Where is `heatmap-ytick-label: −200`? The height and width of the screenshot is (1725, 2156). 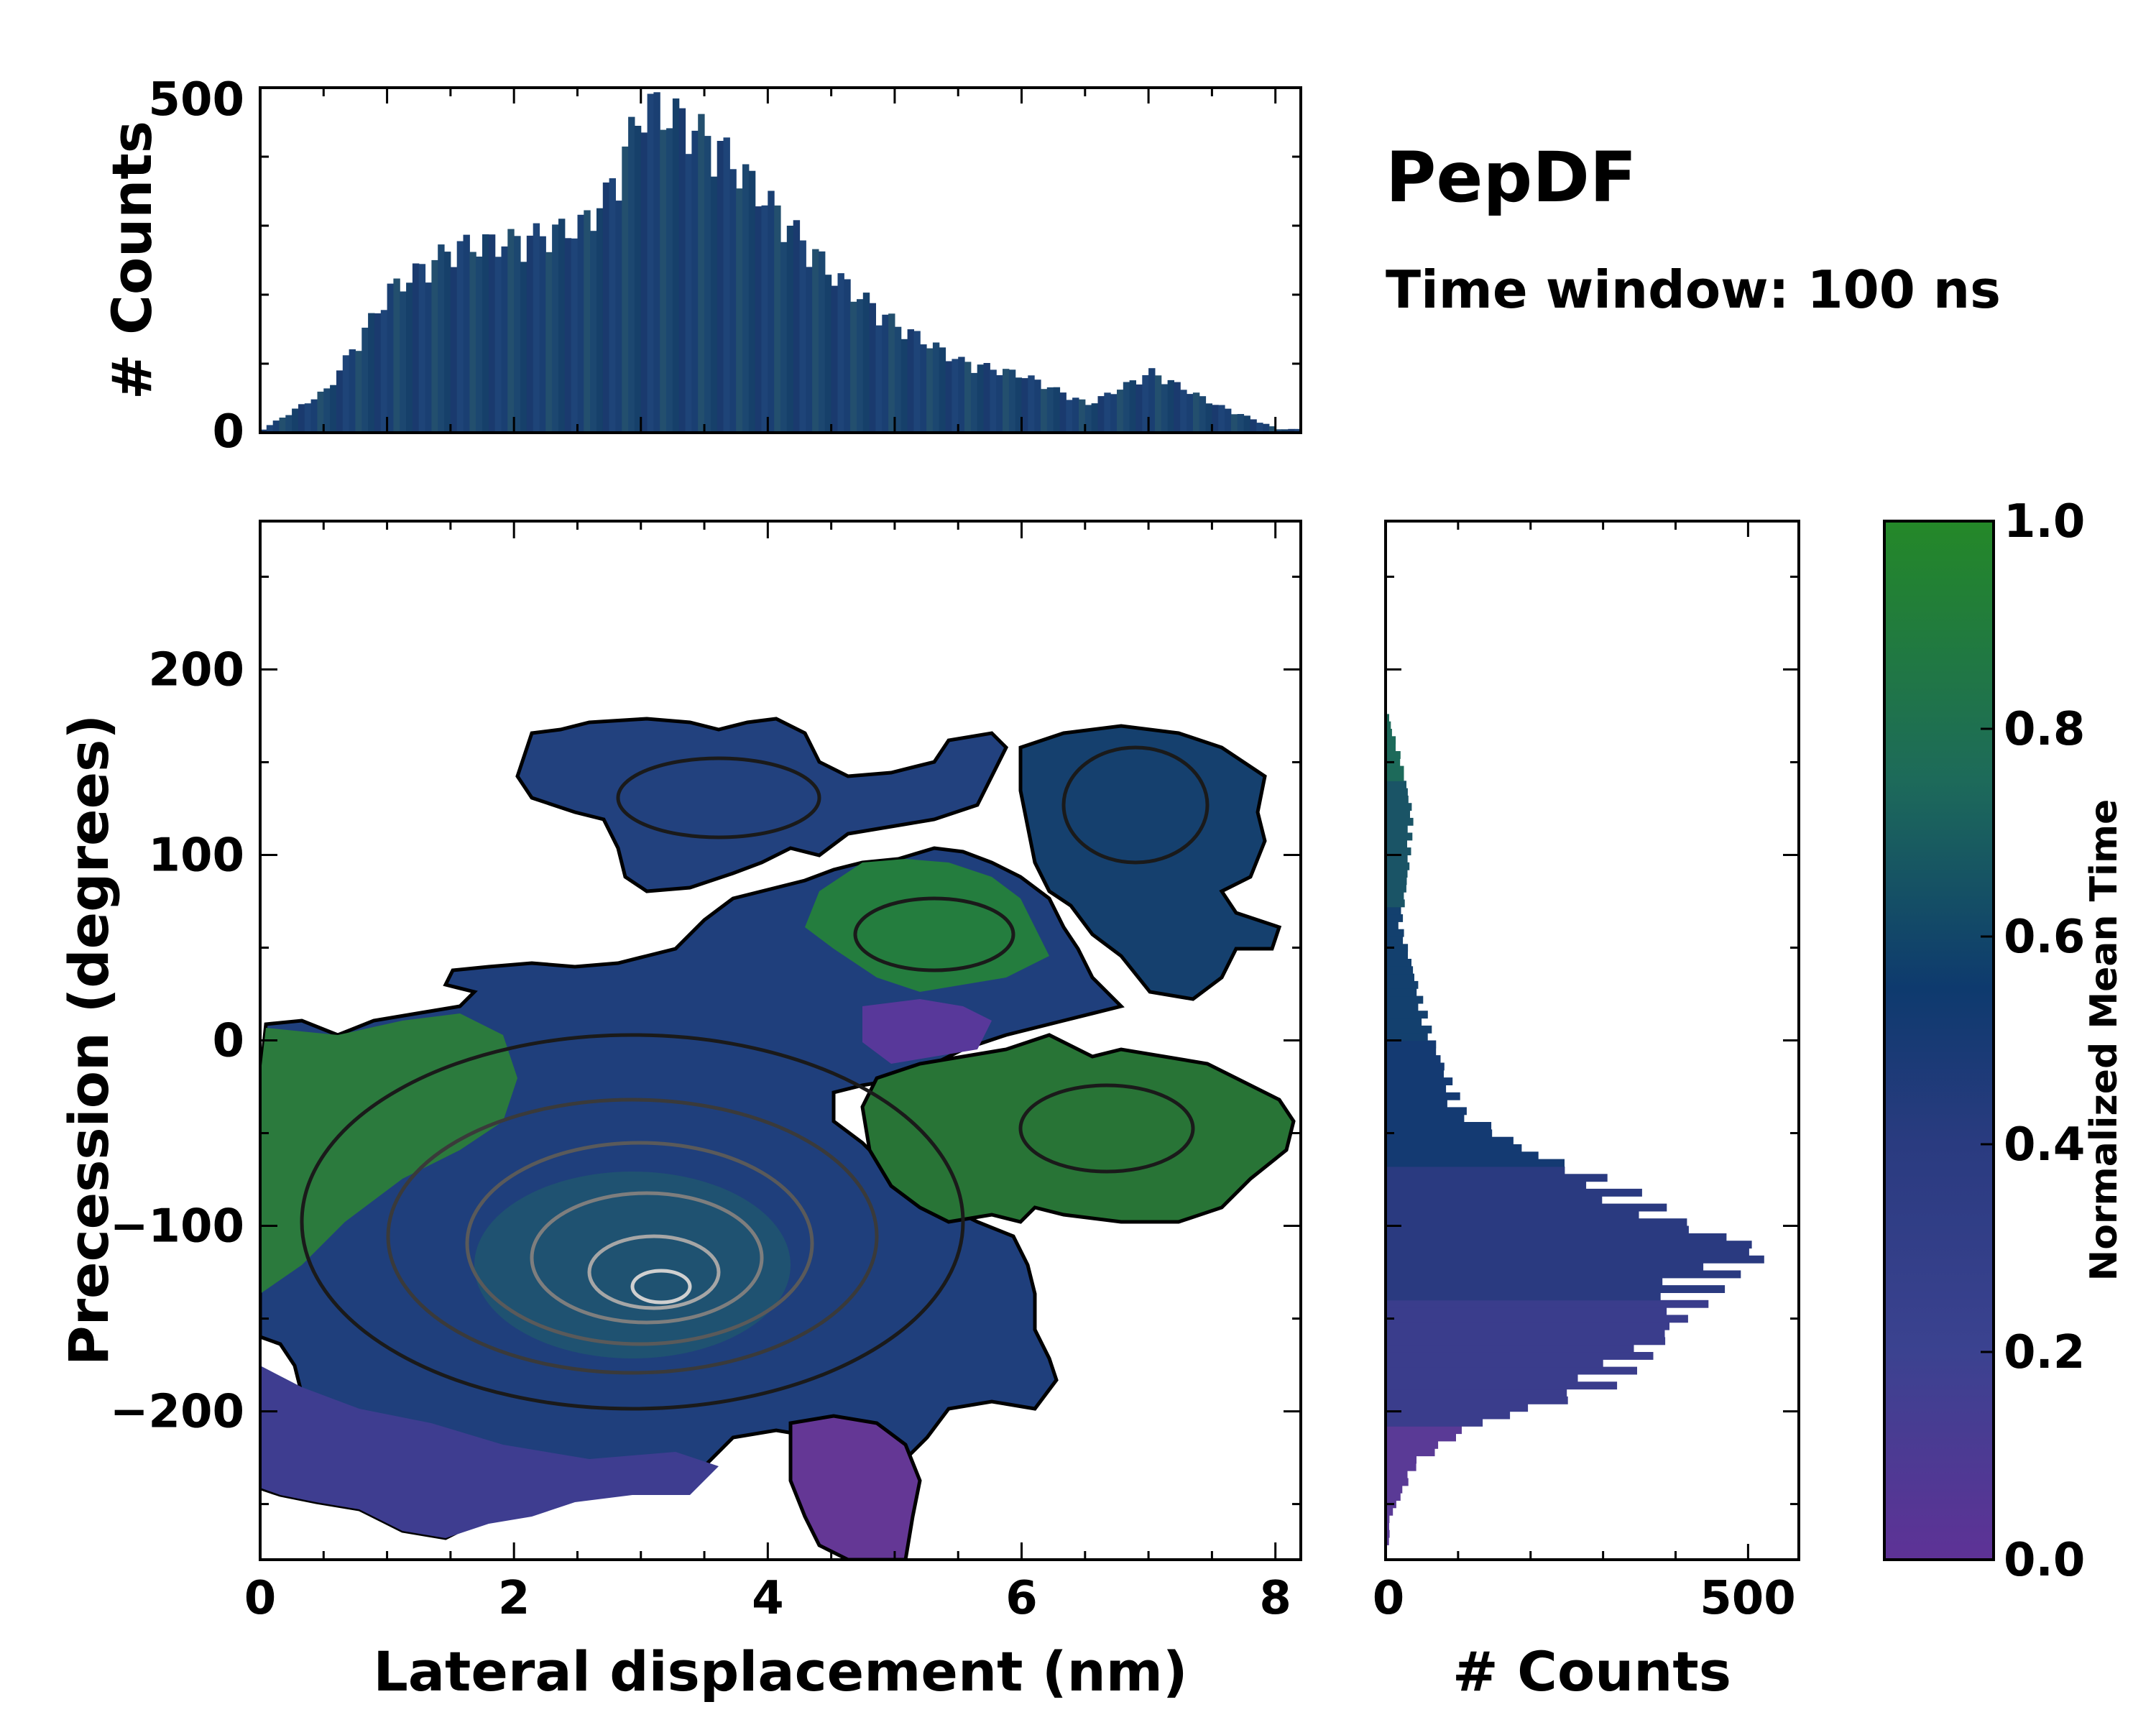
heatmap-ytick-label: −200 is located at coordinates (177, 1412).